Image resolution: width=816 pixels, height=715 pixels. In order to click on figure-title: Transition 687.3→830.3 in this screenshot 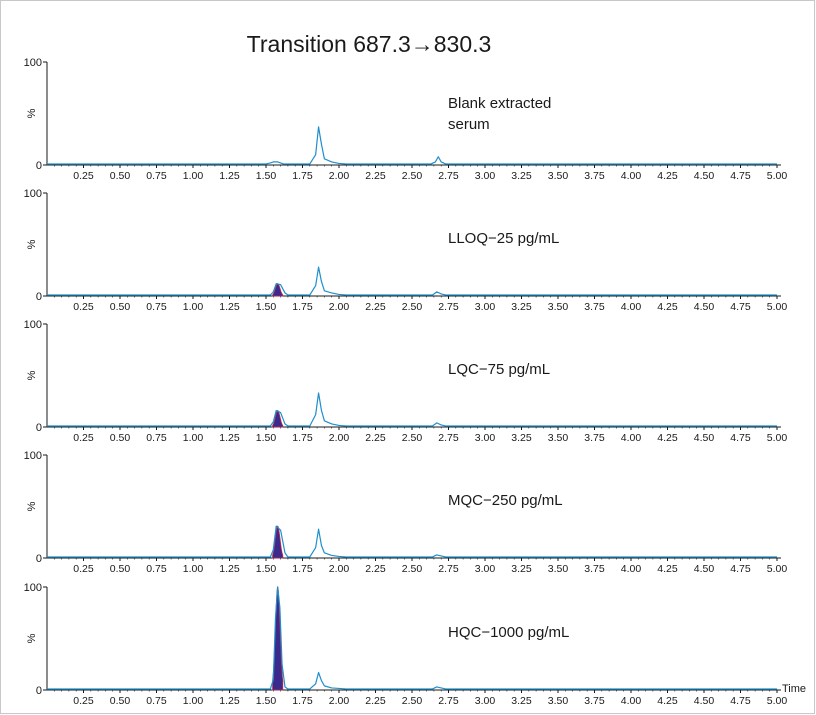, I will do `click(369, 44)`.